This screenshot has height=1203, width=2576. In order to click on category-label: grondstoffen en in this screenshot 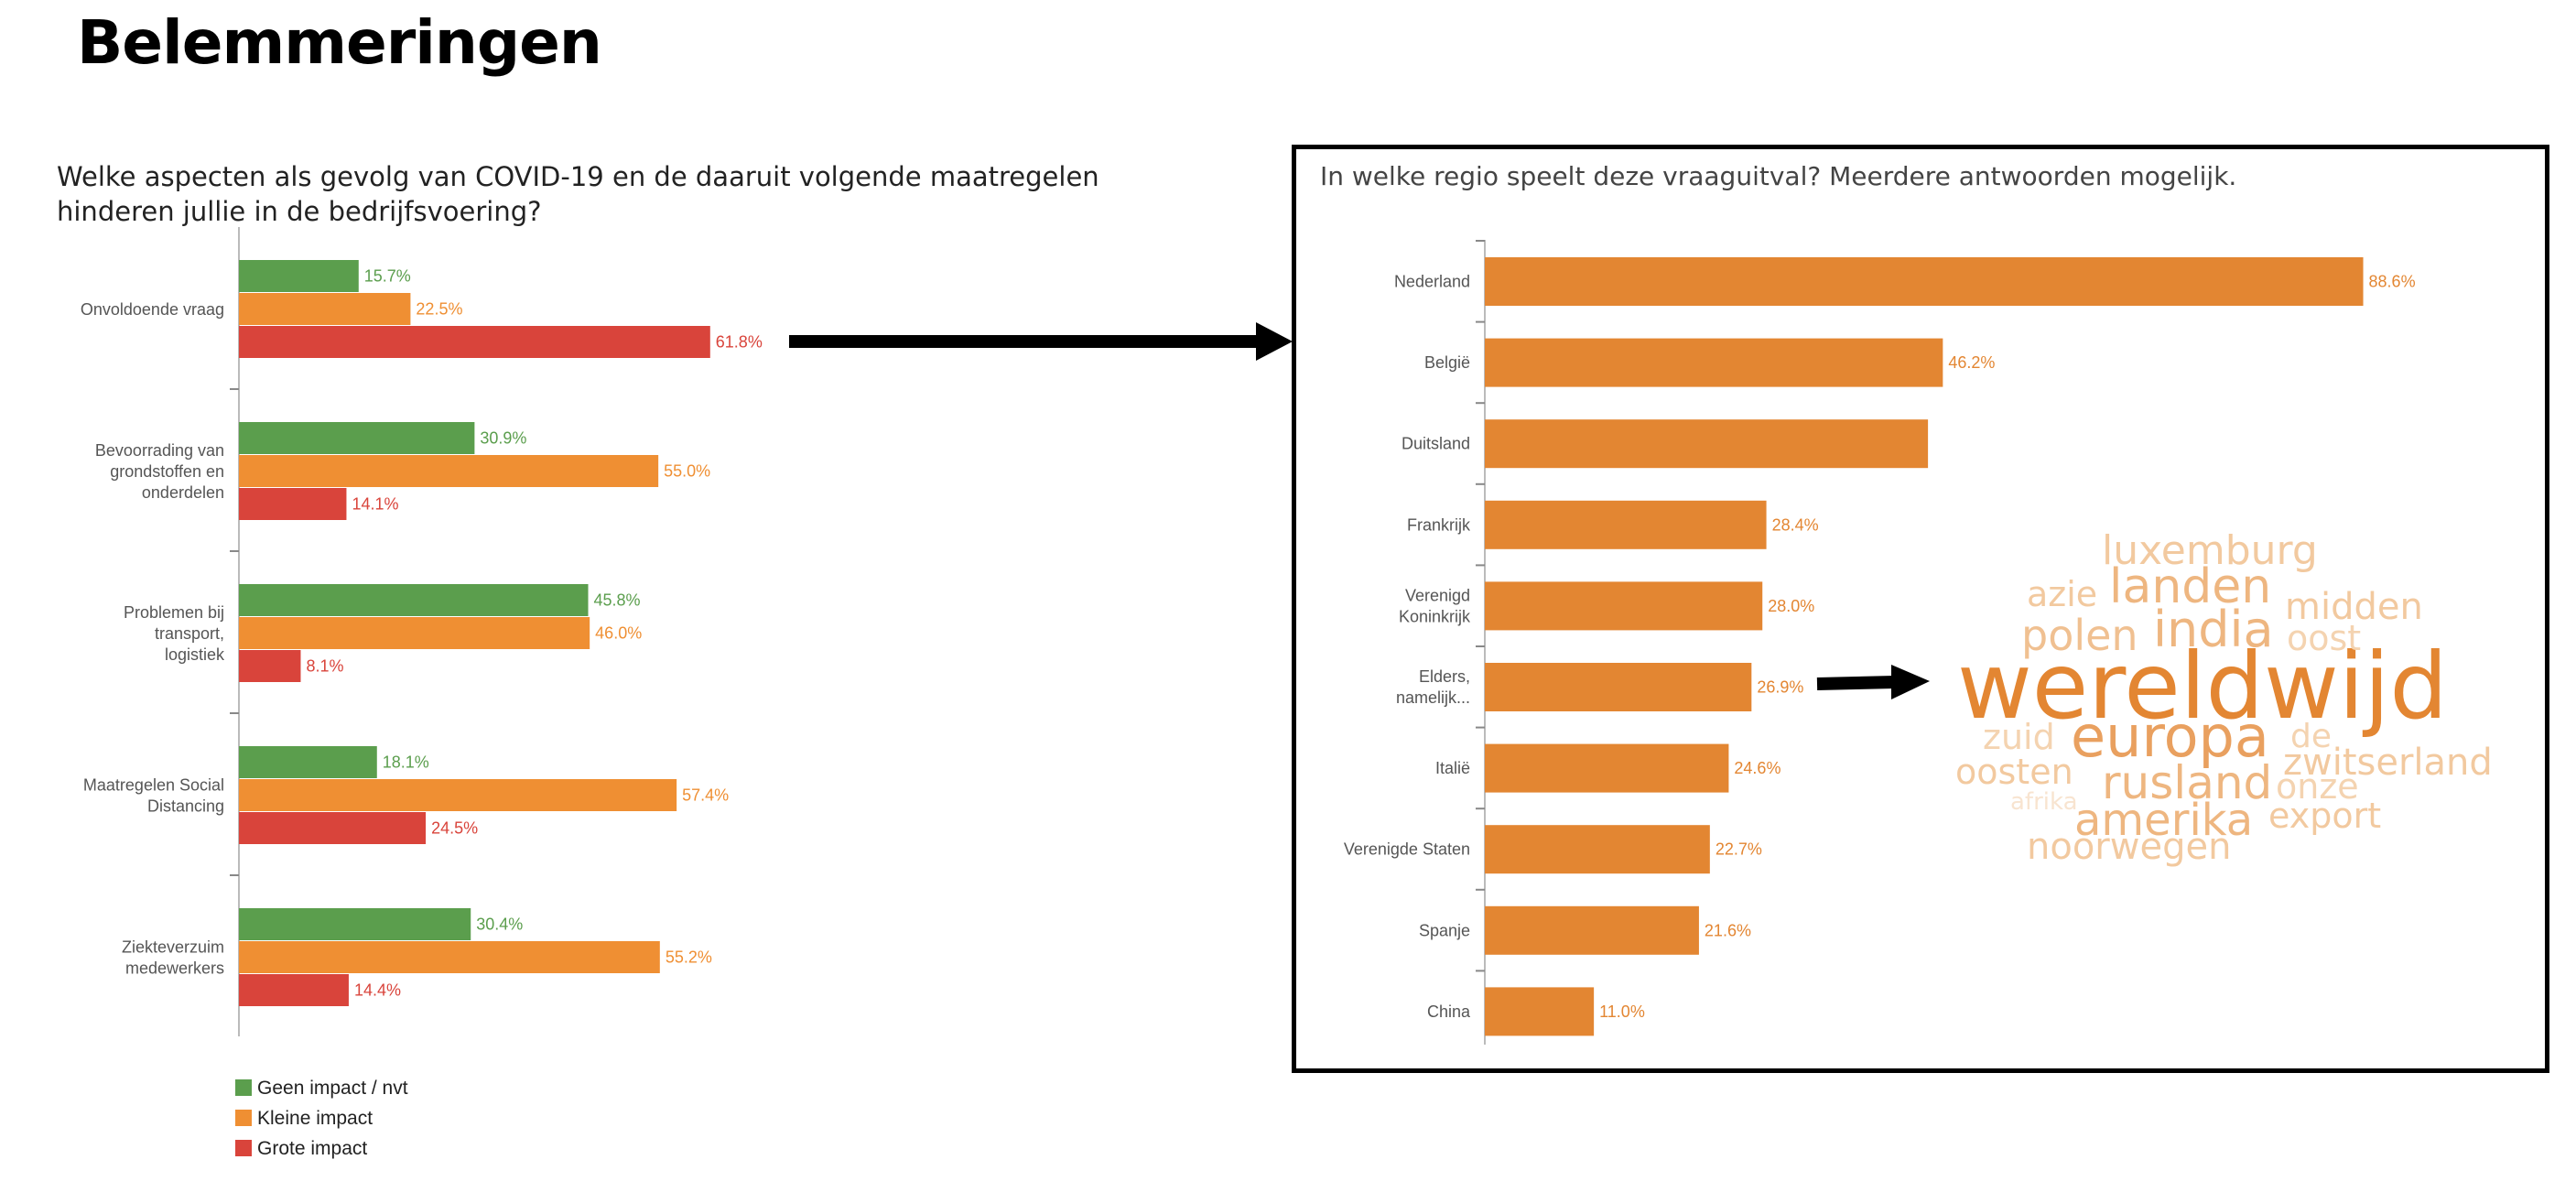, I will do `click(167, 471)`.